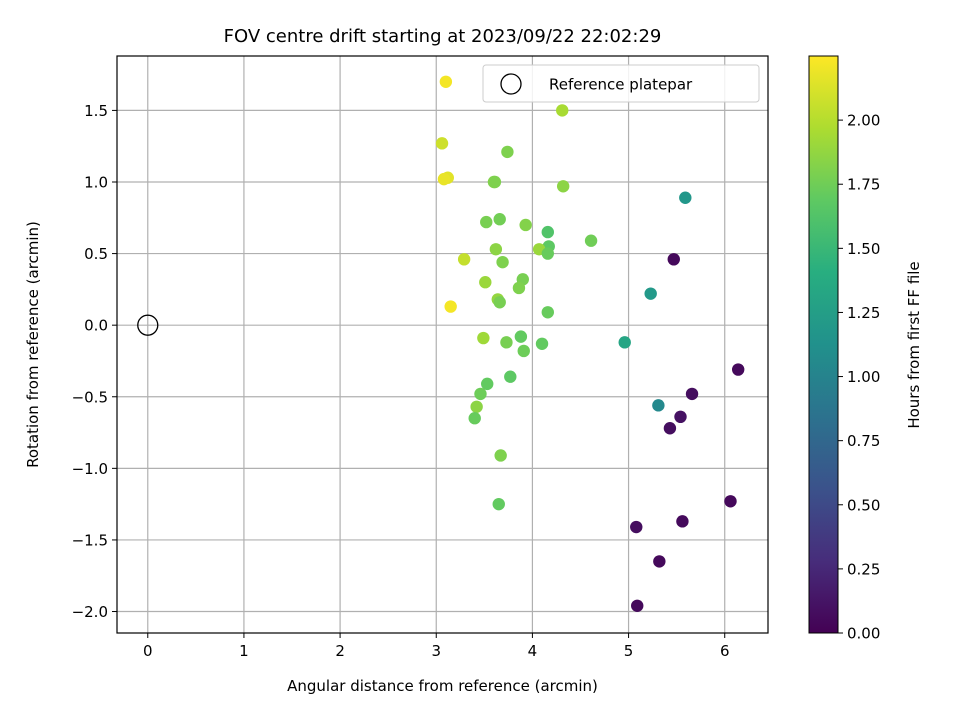 This screenshot has height=720, width=960. I want to click on reference-marker-layer, so click(148, 325).